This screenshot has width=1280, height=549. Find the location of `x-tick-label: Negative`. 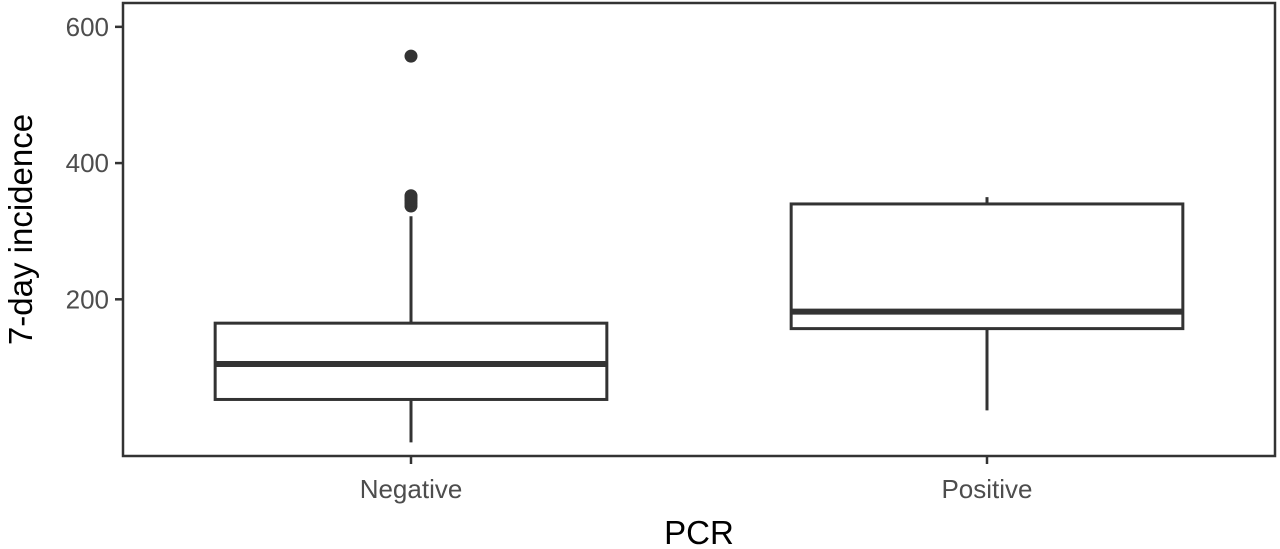

x-tick-label: Negative is located at coordinates (411, 489).